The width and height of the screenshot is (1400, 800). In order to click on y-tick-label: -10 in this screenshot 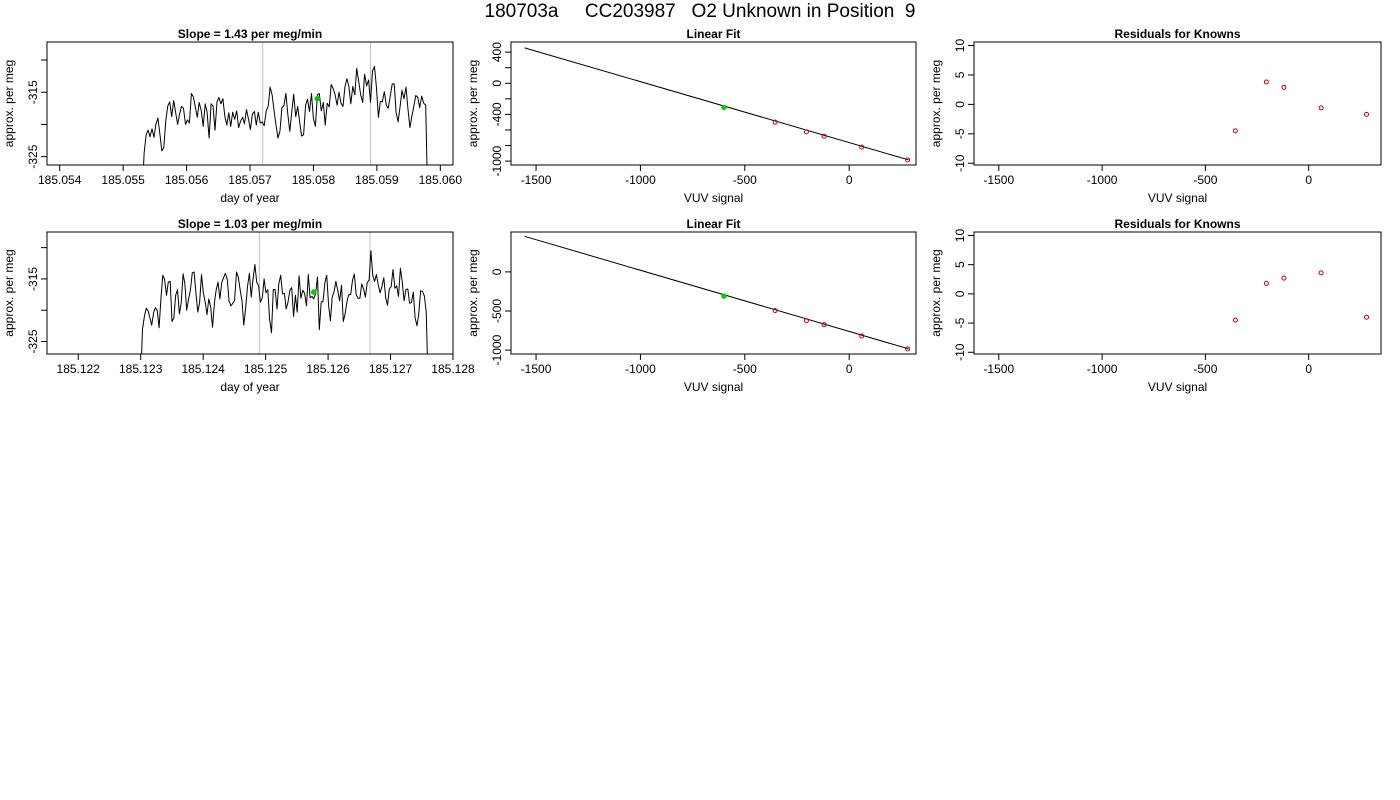, I will do `click(960, 163)`.